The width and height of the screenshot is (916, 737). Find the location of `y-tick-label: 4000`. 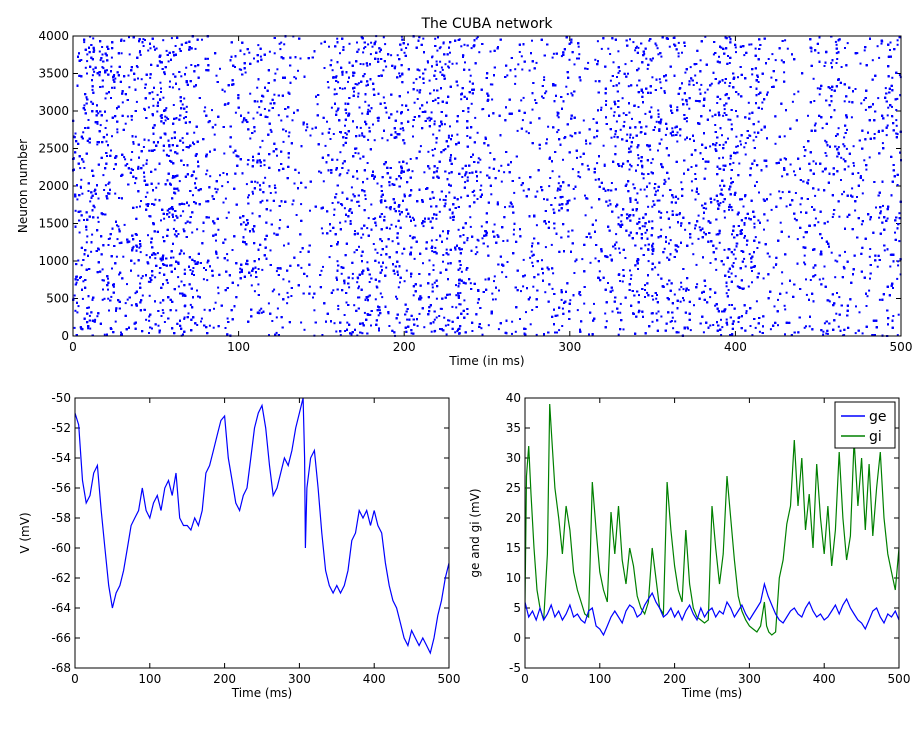

y-tick-label: 4000 is located at coordinates (53, 36).